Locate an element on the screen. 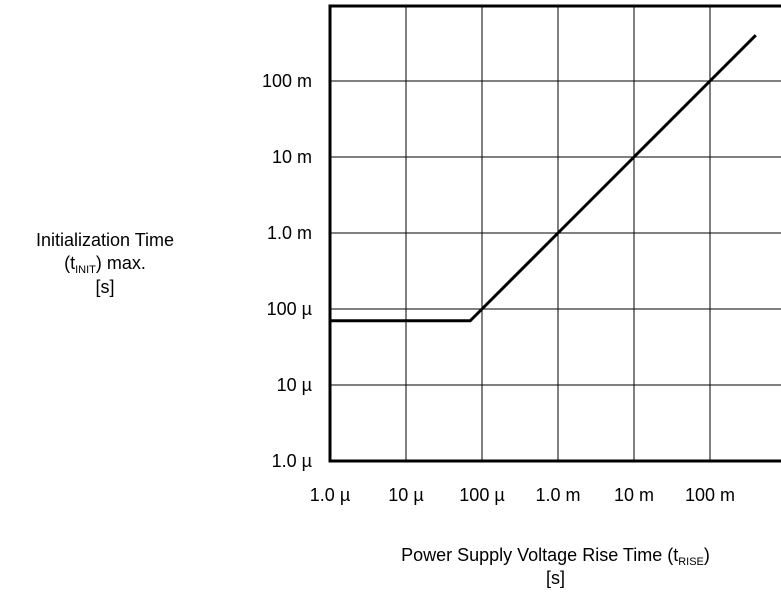  x-tick-label: 100 µ is located at coordinates (481, 495).